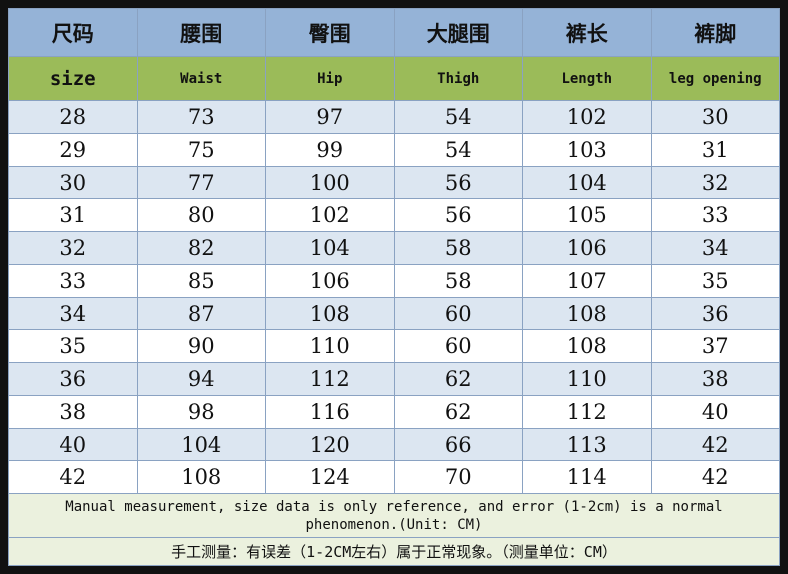  Describe the element at coordinates (587, 477) in the screenshot. I see `data-cell: 114` at that location.